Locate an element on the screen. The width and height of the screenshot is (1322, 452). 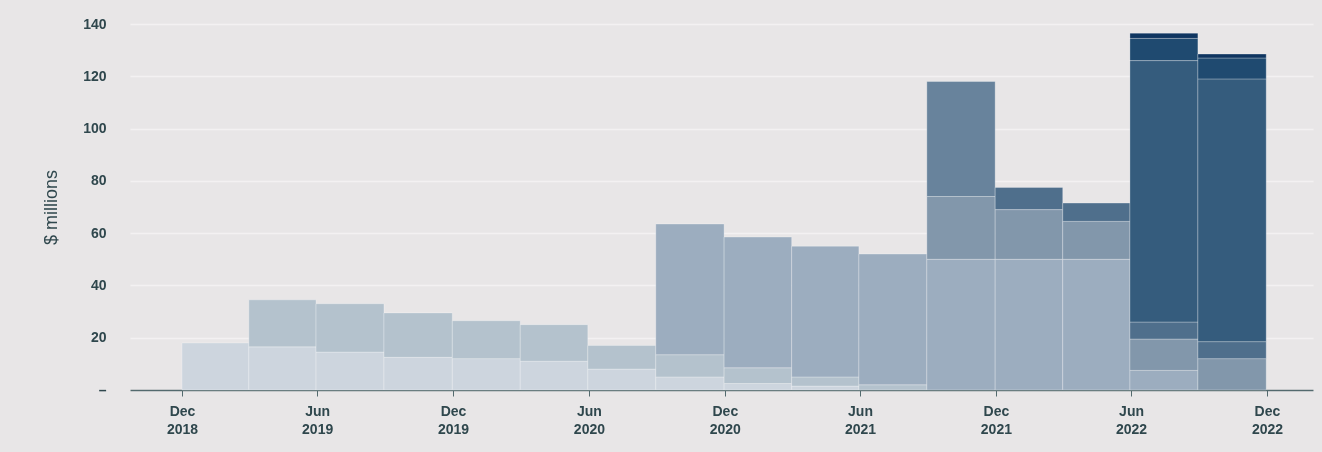
y-tick-label: 80 is located at coordinates (98, 180).